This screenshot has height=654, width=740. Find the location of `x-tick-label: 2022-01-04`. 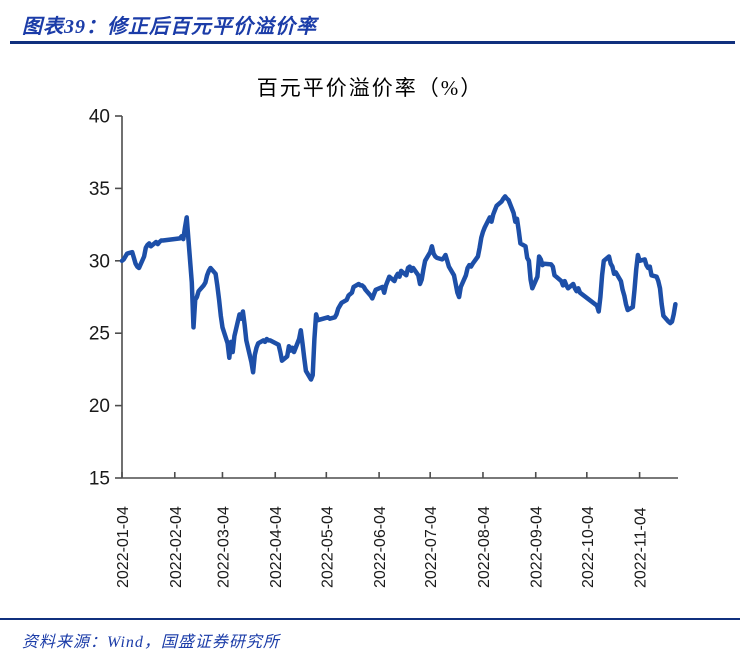

x-tick-label: 2022-01-04 is located at coordinates (123, 547).